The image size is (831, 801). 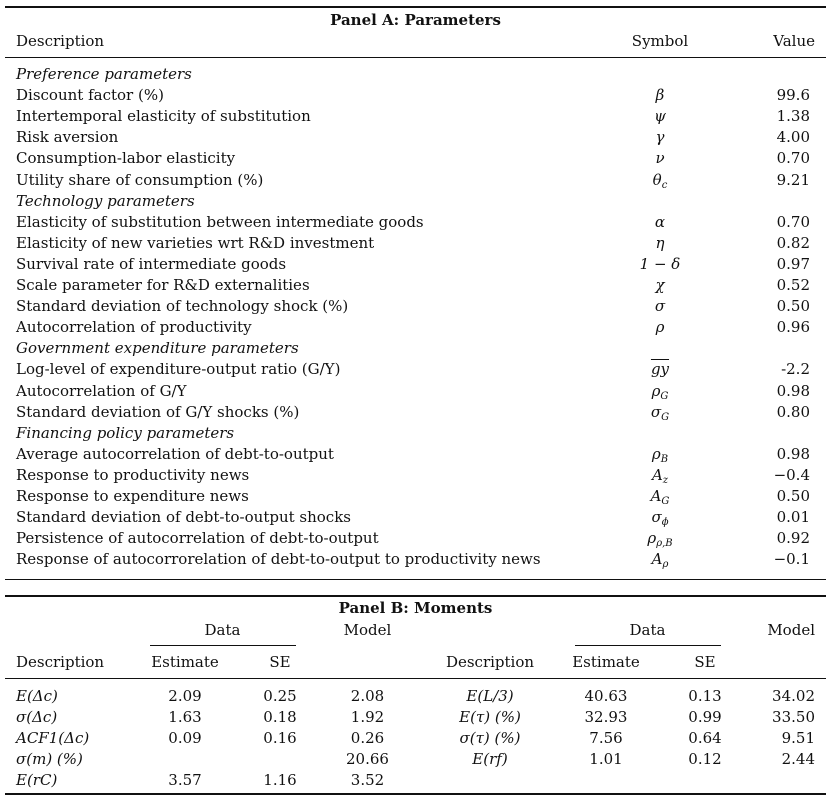 What do you see at coordinates (185, 780) in the screenshot?
I see `left-moment-estimate: 3.57` at bounding box center [185, 780].